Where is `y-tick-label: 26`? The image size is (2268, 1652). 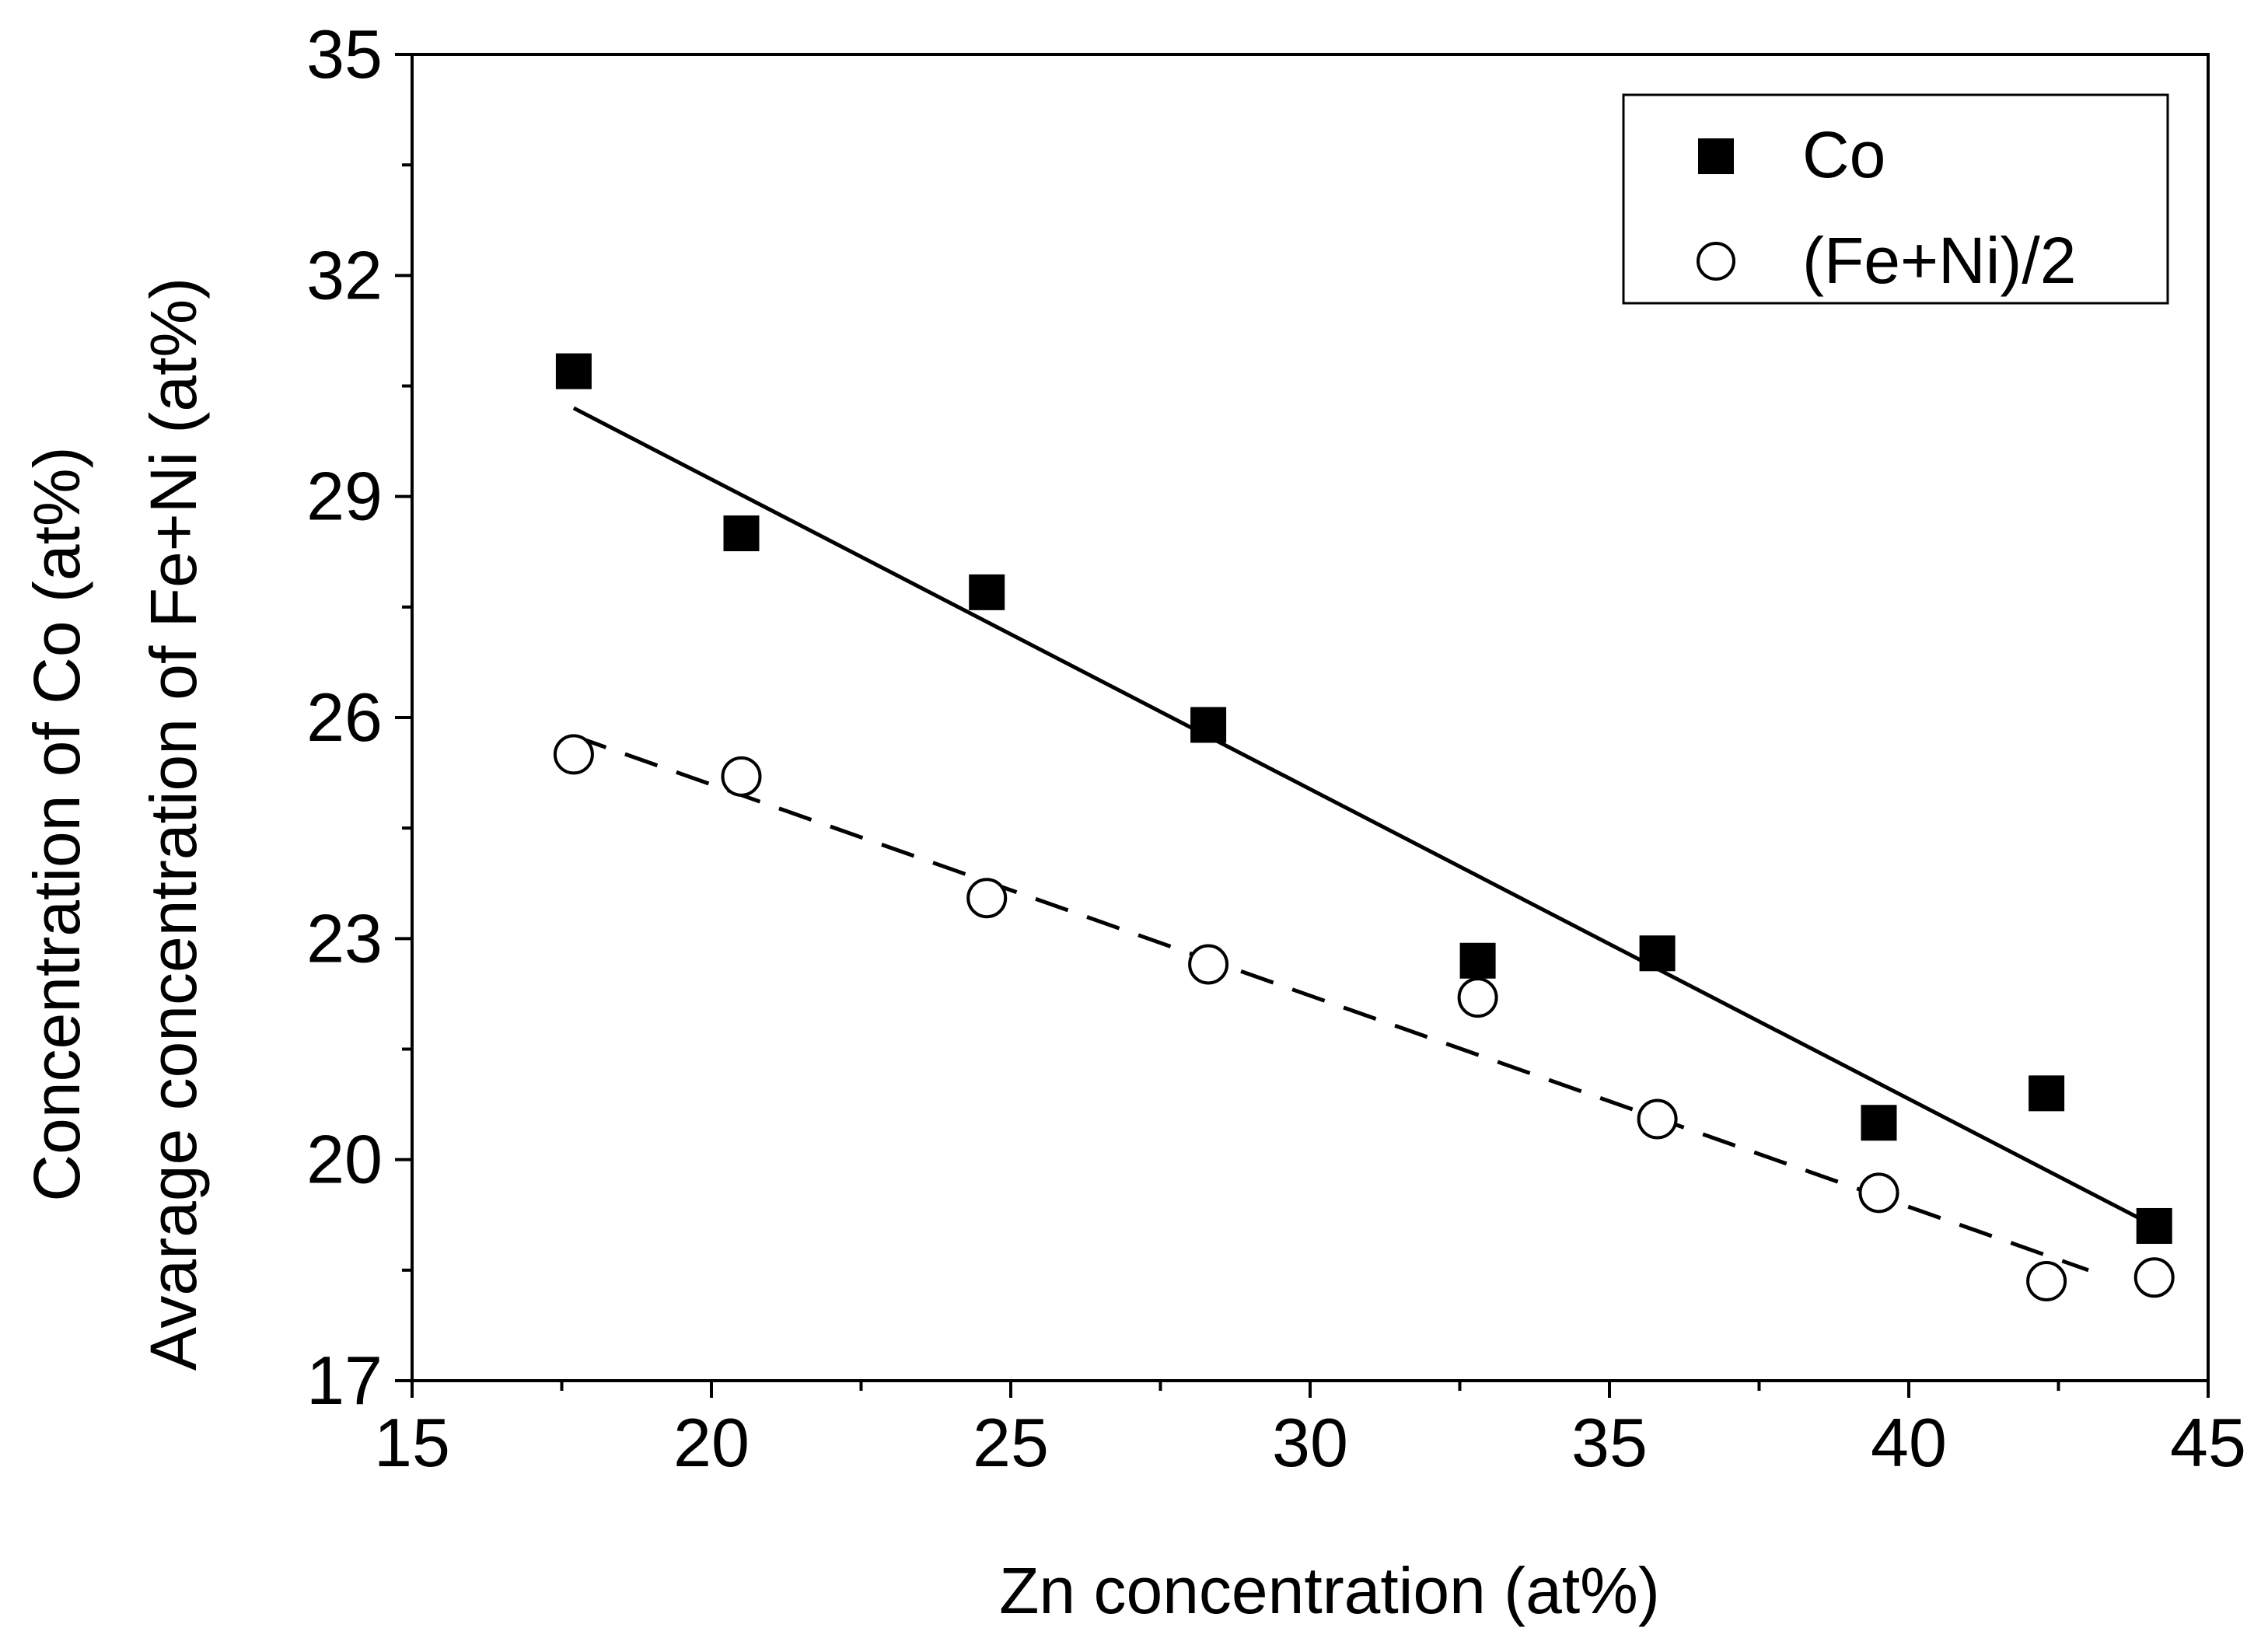 y-tick-label: 26 is located at coordinates (344, 717).